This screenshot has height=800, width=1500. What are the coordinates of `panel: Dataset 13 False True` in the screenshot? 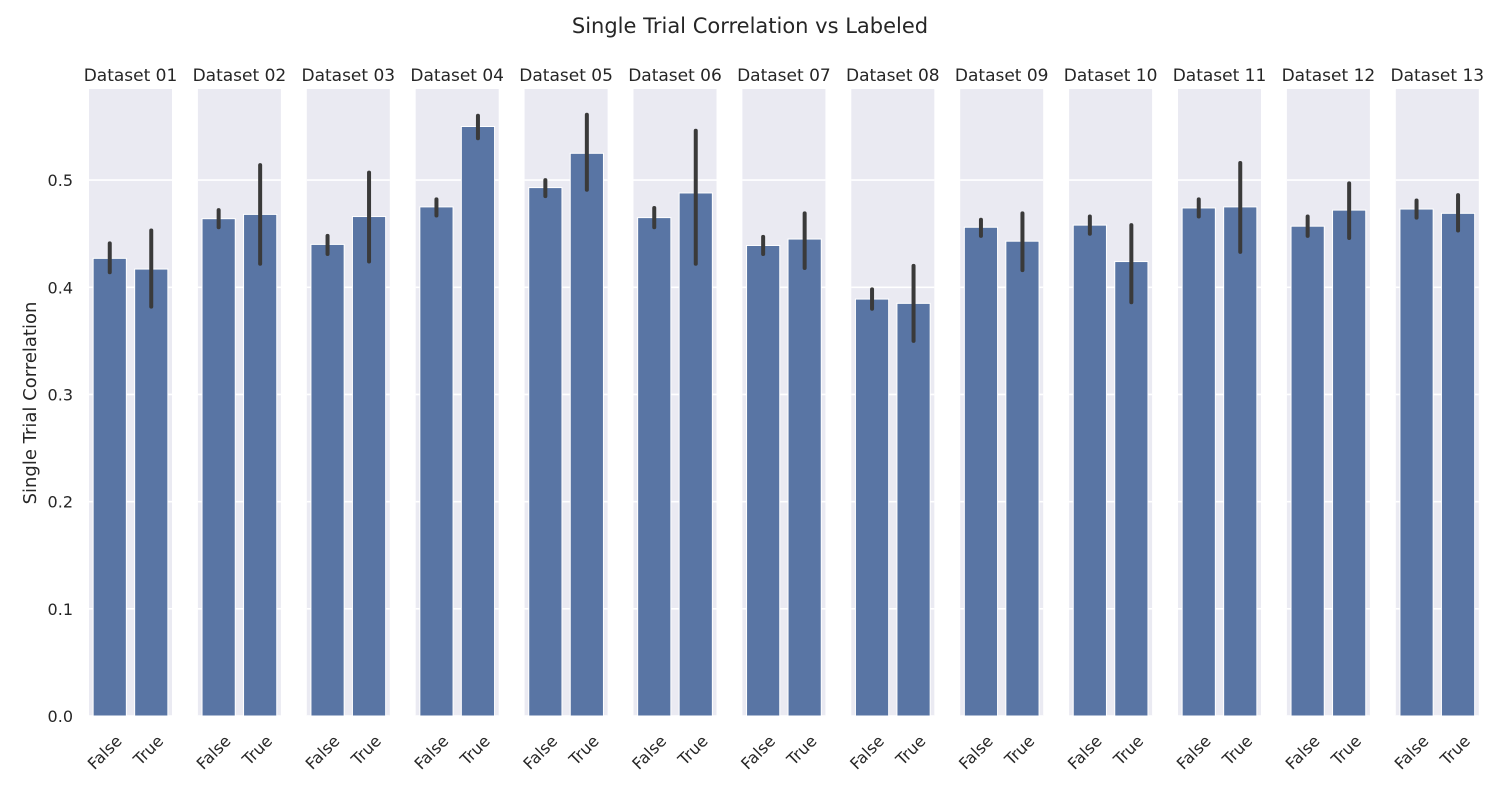 It's located at (1437, 419).